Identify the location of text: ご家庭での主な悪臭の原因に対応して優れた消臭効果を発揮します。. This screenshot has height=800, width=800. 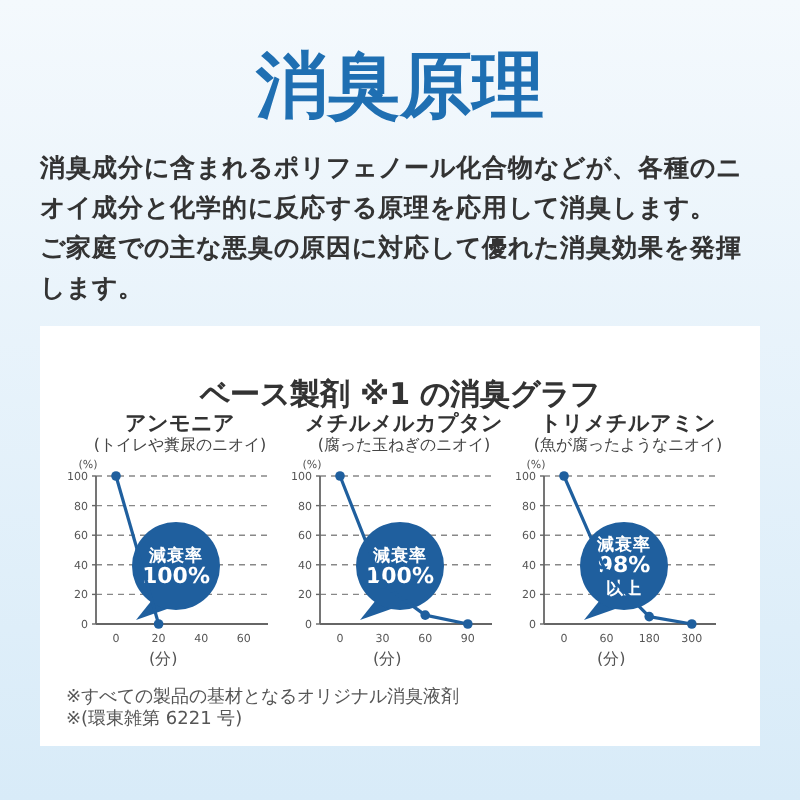
(392, 268).